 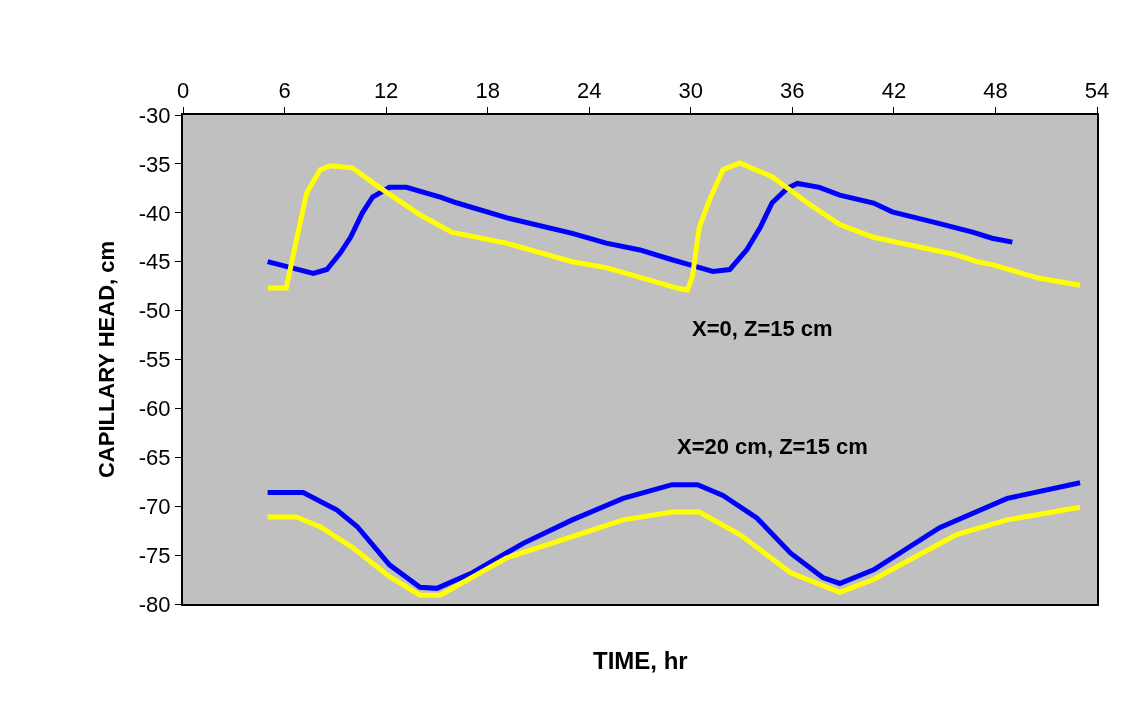 I want to click on y-tick-label: -70, so click(x=154, y=506).